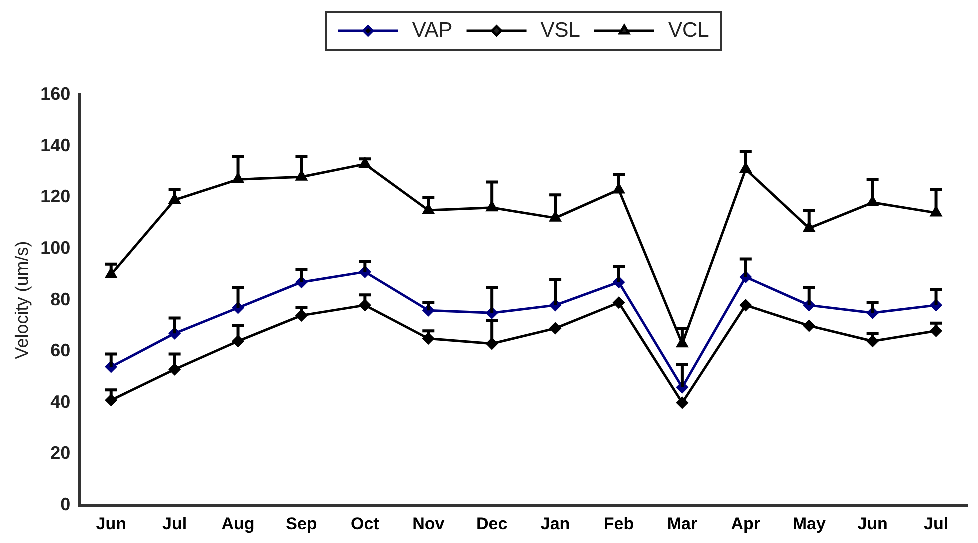 The image size is (978, 543). What do you see at coordinates (492, 524) in the screenshot?
I see `x-tick-label: Dec` at bounding box center [492, 524].